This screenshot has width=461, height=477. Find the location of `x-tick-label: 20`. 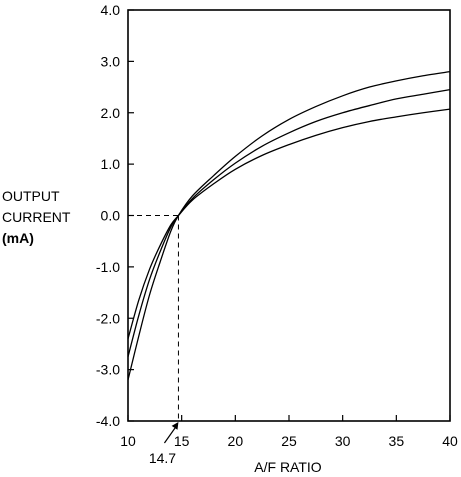

x-tick-label: 20 is located at coordinates (236, 441).